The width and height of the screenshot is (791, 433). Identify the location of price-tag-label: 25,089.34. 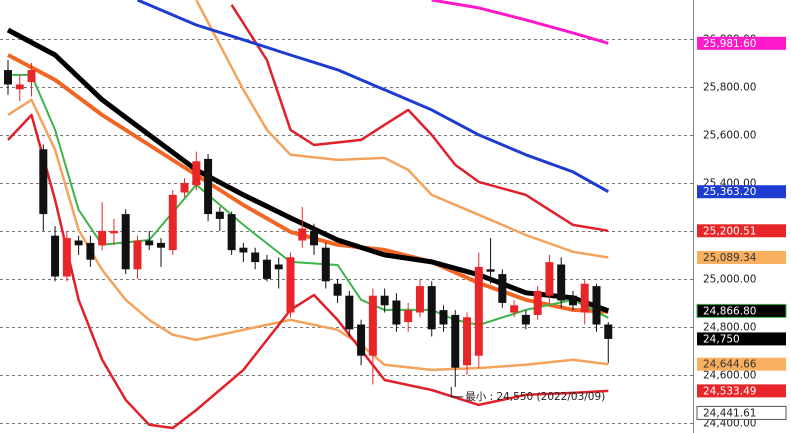
(730, 258).